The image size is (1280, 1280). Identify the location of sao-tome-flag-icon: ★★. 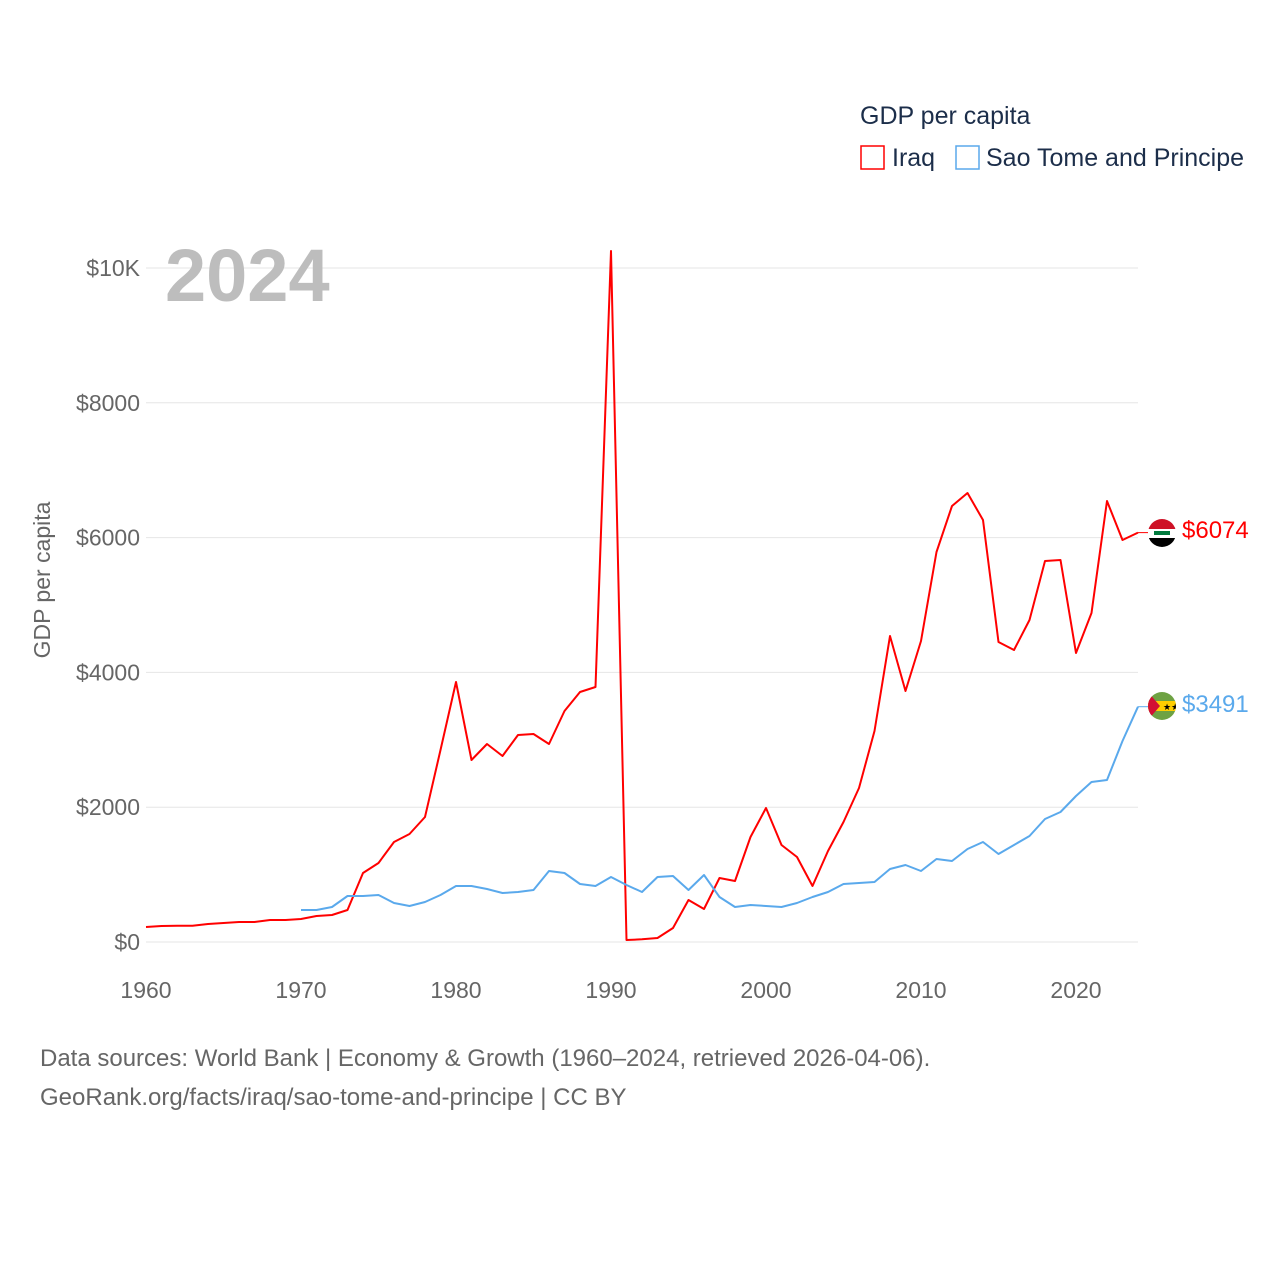
(1163, 706).